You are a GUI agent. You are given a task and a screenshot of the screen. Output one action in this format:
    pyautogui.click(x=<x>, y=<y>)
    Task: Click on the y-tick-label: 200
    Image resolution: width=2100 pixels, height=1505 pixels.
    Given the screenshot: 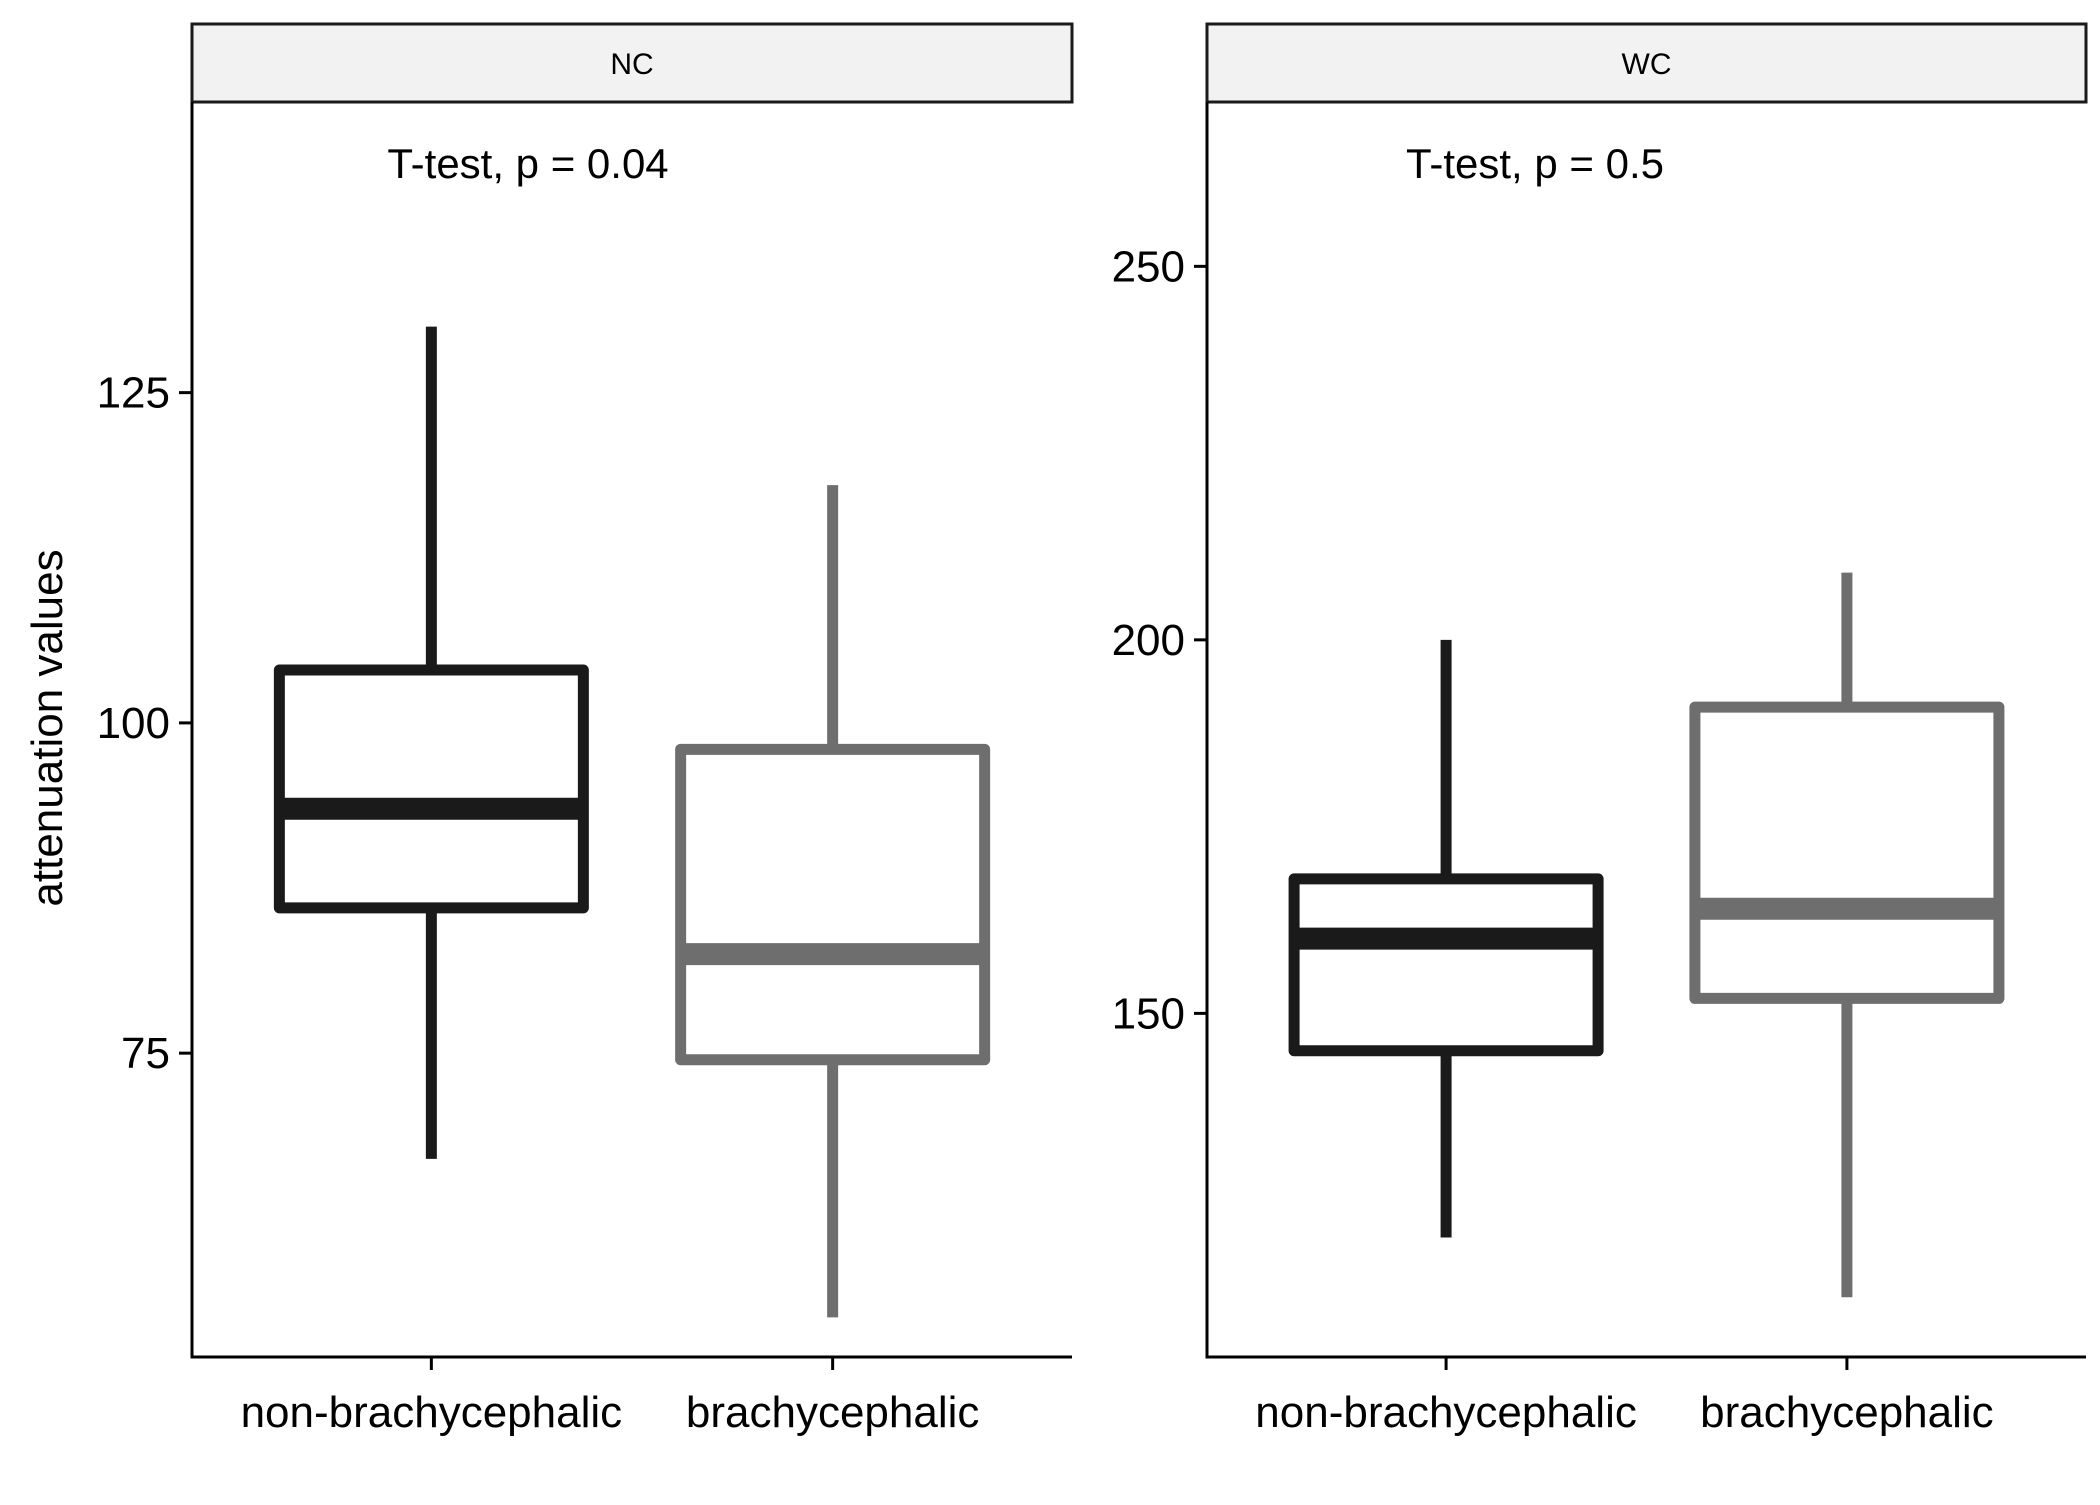 What is the action you would take?
    pyautogui.click(x=1148, y=640)
    